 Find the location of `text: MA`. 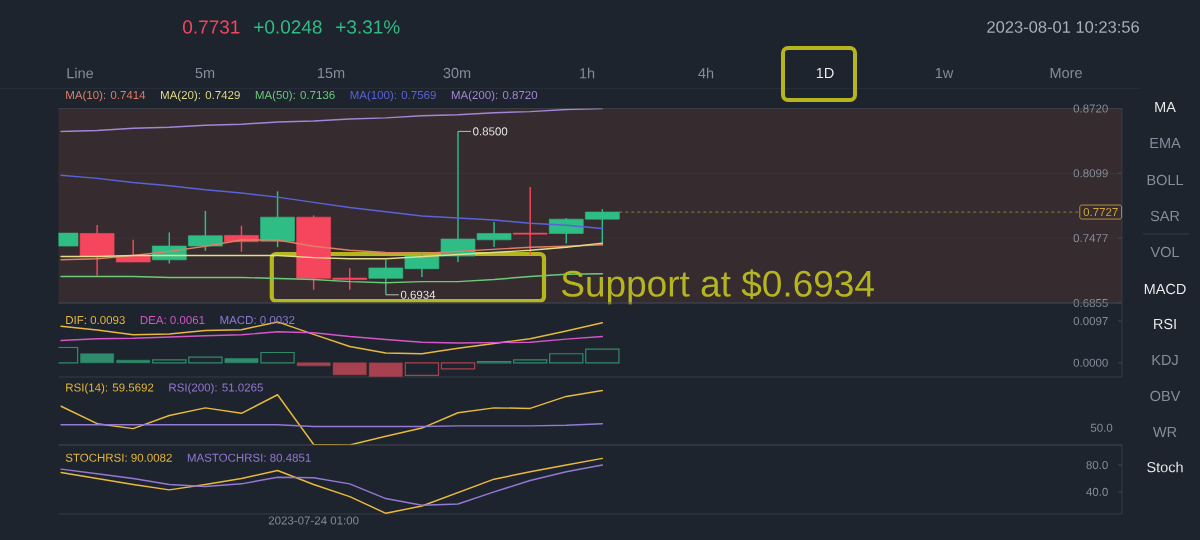

text: MA is located at coordinates (1165, 107).